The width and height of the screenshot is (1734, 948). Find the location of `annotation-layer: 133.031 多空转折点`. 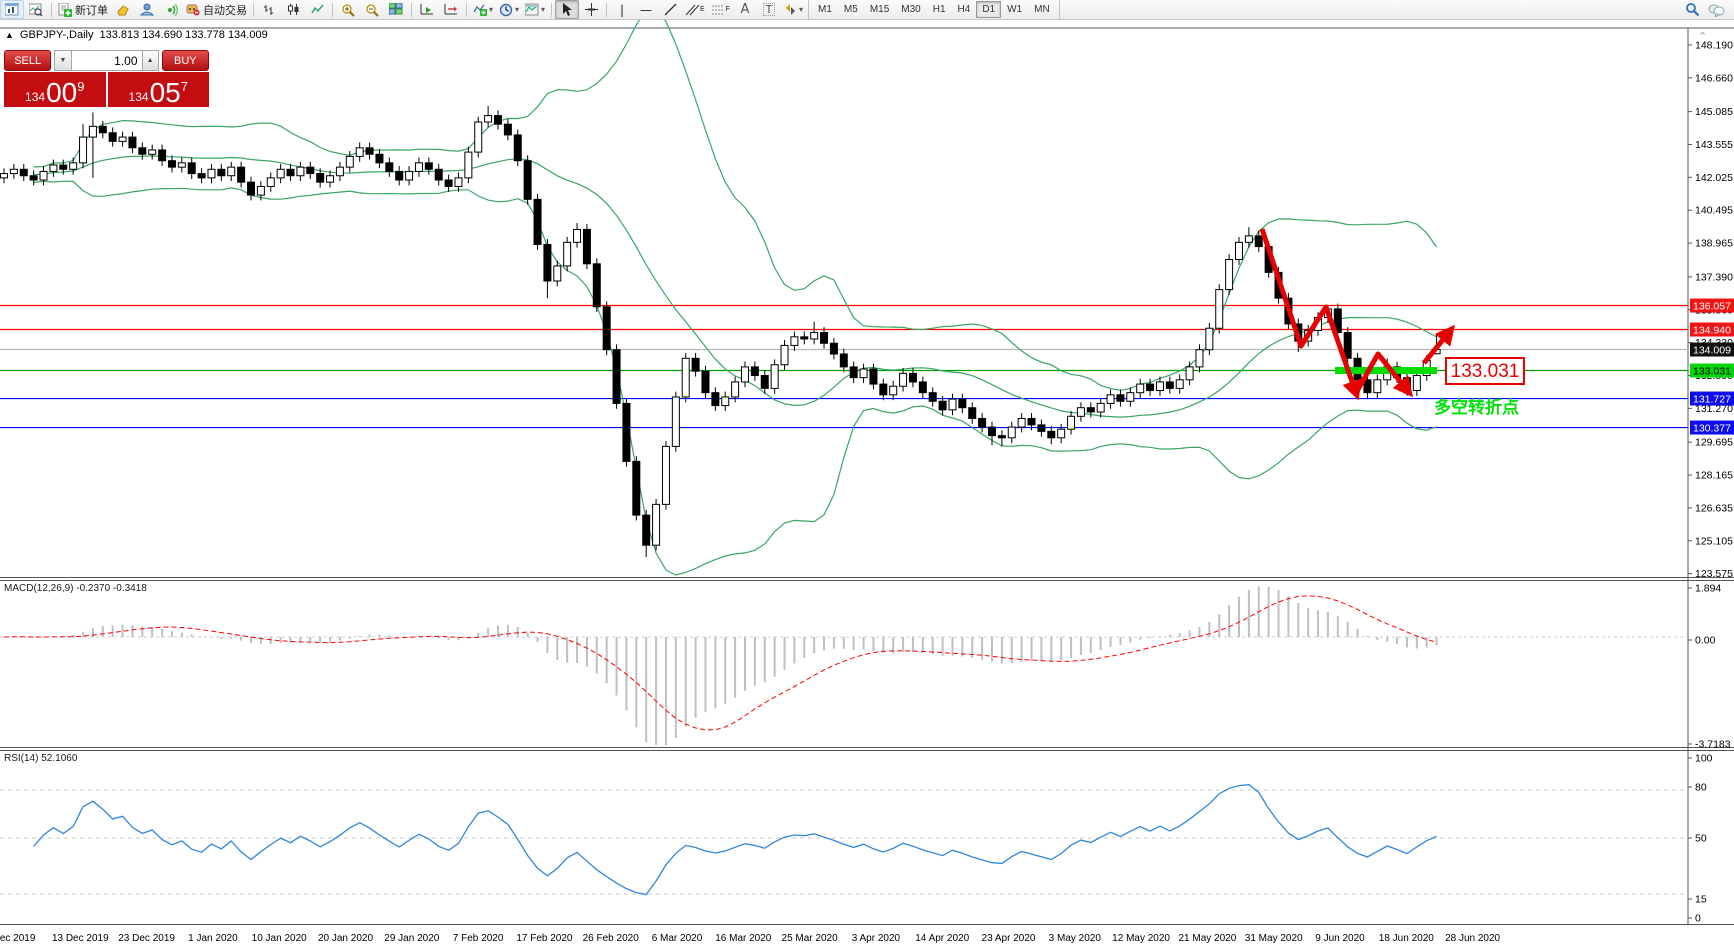

annotation-layer: 133.031 多空转折点 is located at coordinates (1392, 322).